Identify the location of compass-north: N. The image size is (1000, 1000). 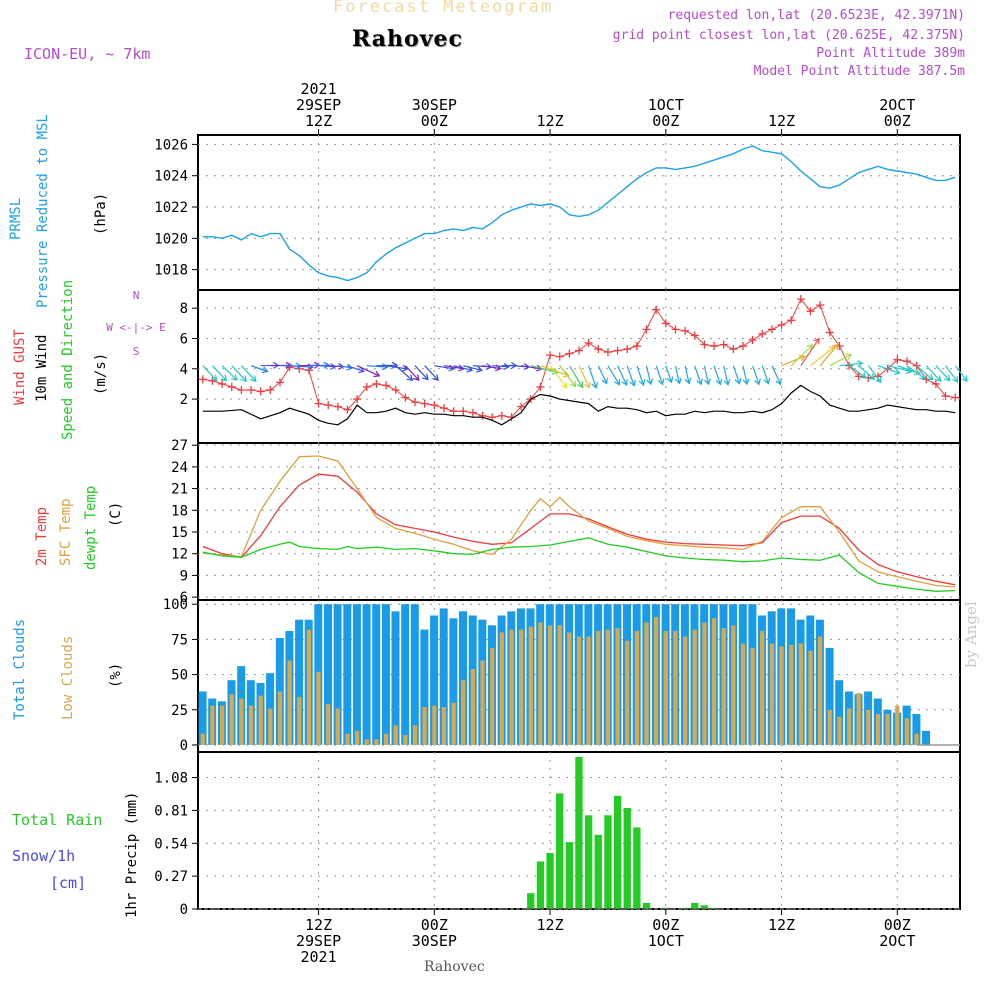
(136, 295).